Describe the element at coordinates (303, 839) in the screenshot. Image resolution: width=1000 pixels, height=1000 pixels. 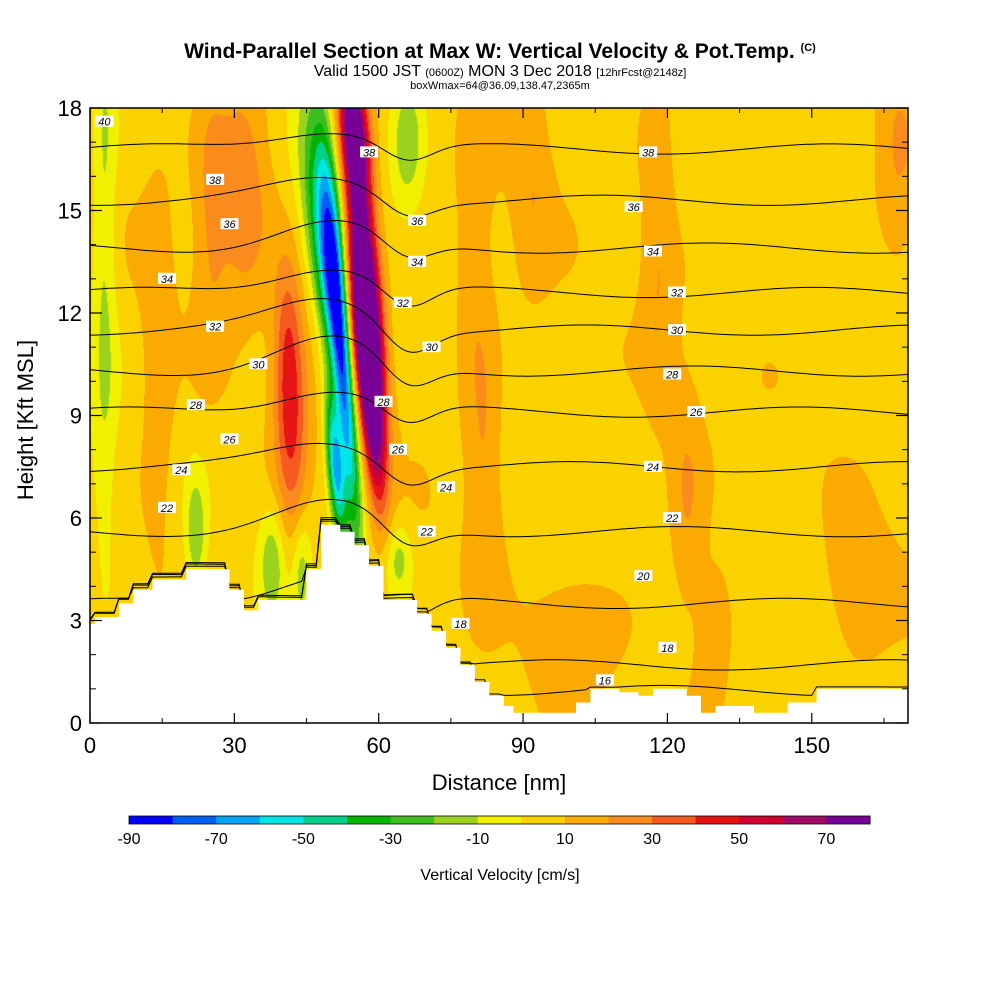
I see `colorbar-label: -50` at that location.